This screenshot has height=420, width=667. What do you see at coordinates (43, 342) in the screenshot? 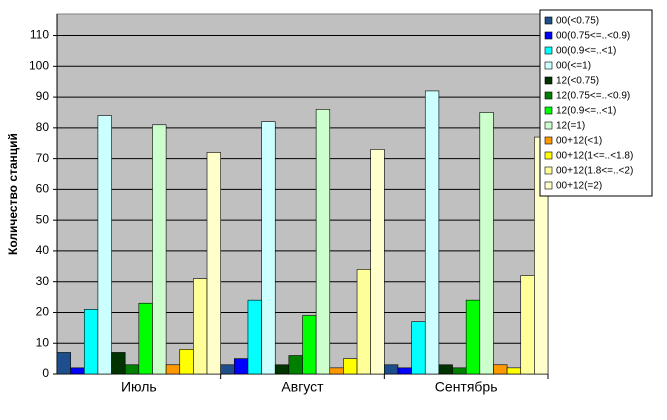
I see `y-tick-label: 10` at bounding box center [43, 342].